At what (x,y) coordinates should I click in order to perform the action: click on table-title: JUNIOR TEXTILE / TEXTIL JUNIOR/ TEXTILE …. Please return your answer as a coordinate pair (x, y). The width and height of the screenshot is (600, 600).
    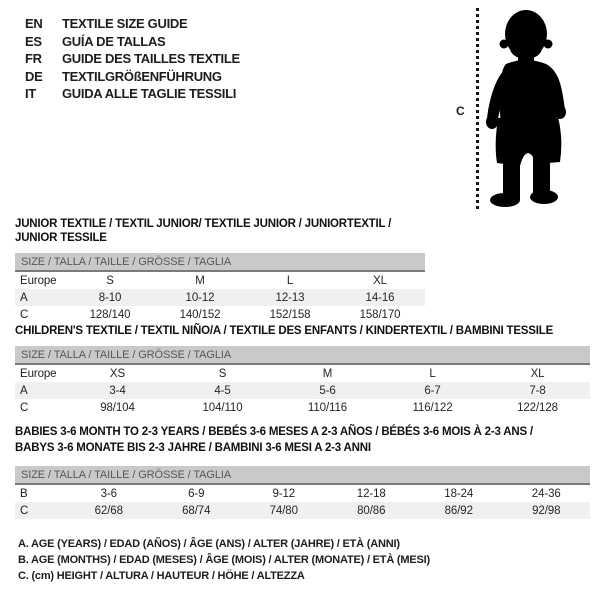
    Looking at the image, I should click on (203, 231).